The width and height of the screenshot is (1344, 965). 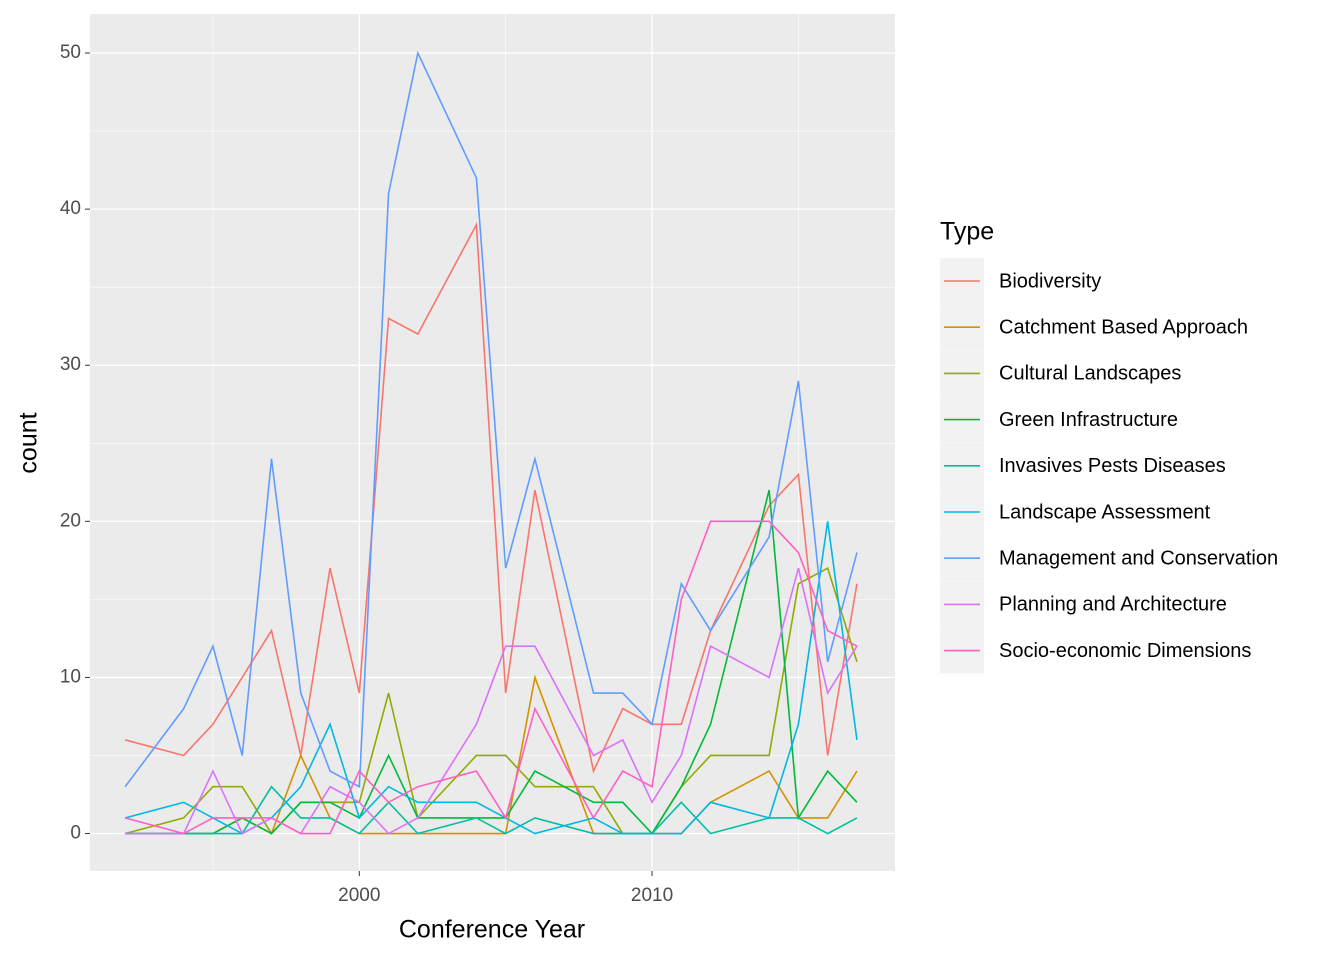 What do you see at coordinates (1105, 512) in the screenshot?
I see `legend-label: Landscape Assessment` at bounding box center [1105, 512].